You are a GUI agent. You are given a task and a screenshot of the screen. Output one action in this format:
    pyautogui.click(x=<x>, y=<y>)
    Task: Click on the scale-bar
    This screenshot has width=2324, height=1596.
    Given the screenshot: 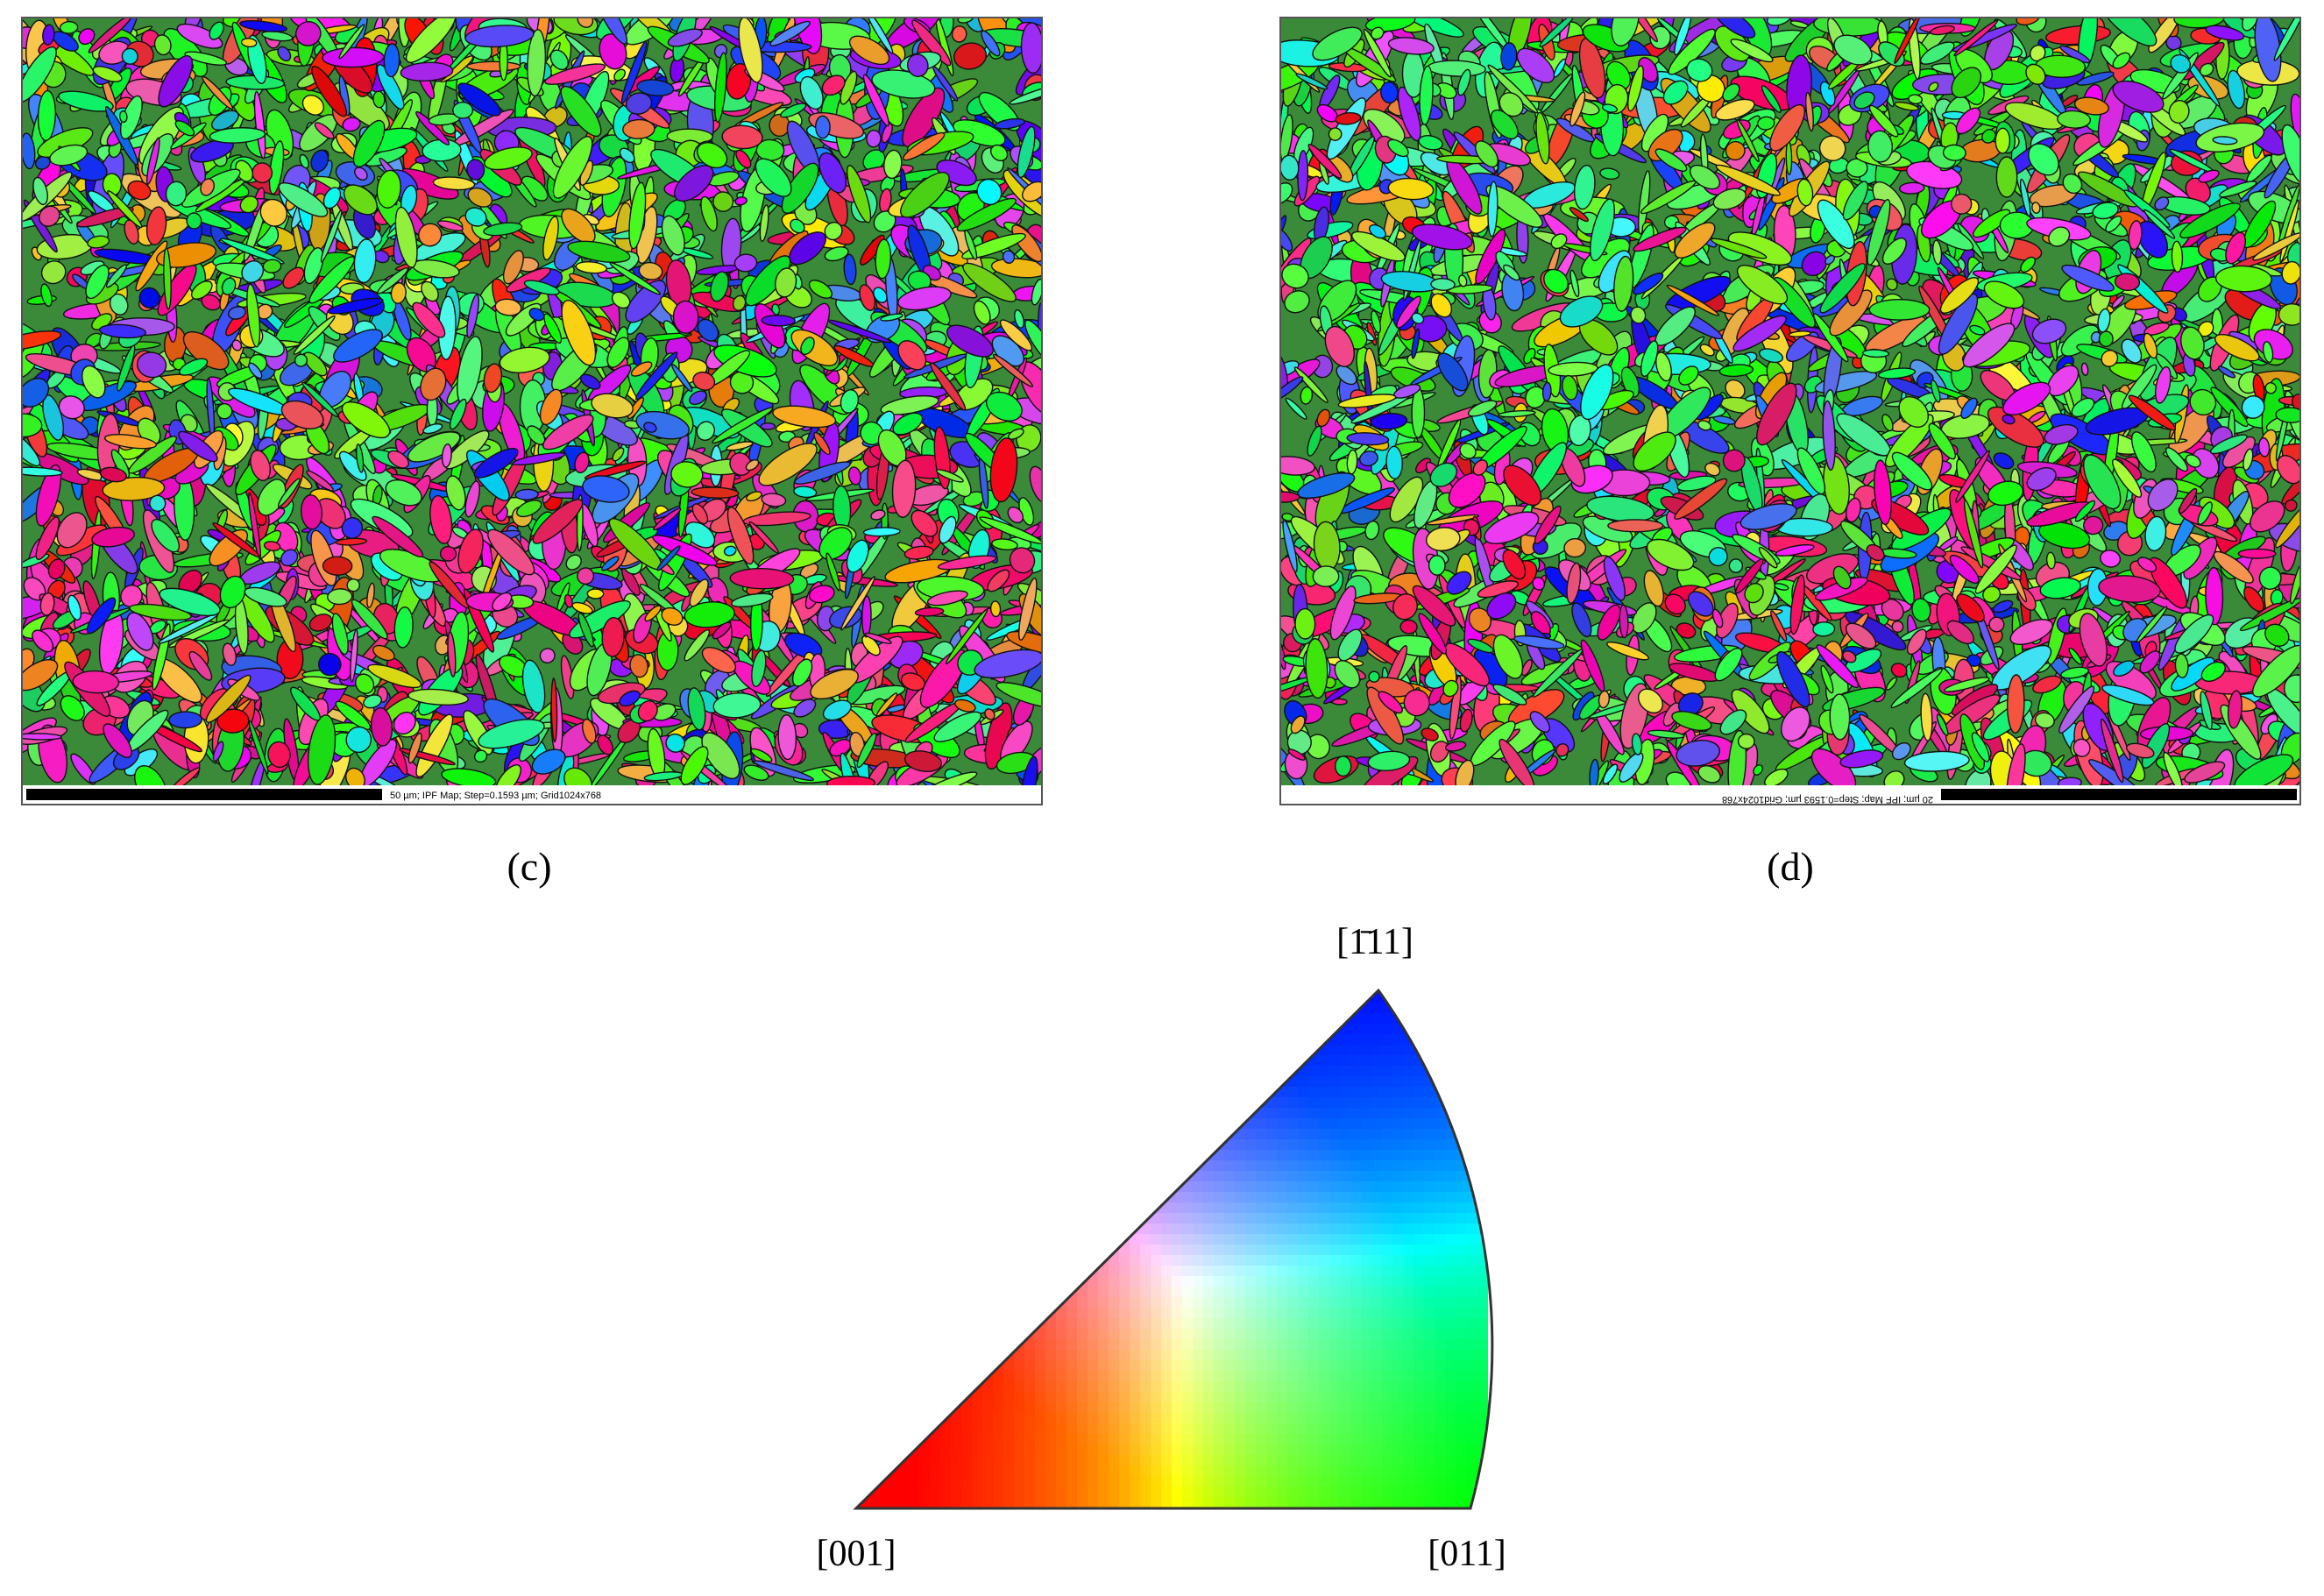 What is the action you would take?
    pyautogui.click(x=204, y=794)
    